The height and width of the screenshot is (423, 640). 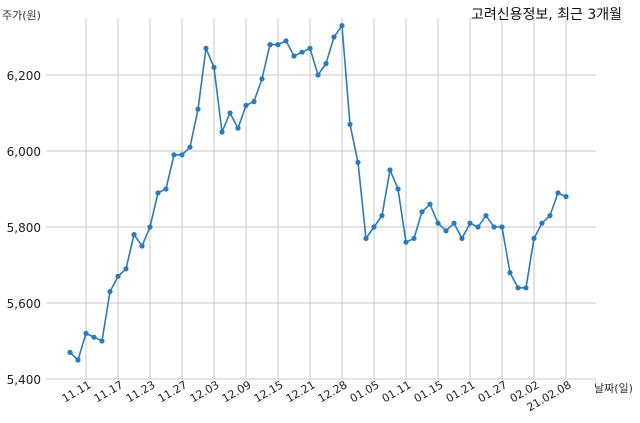 What do you see at coordinates (24, 304) in the screenshot?
I see `y-tick-label: 5,600` at bounding box center [24, 304].